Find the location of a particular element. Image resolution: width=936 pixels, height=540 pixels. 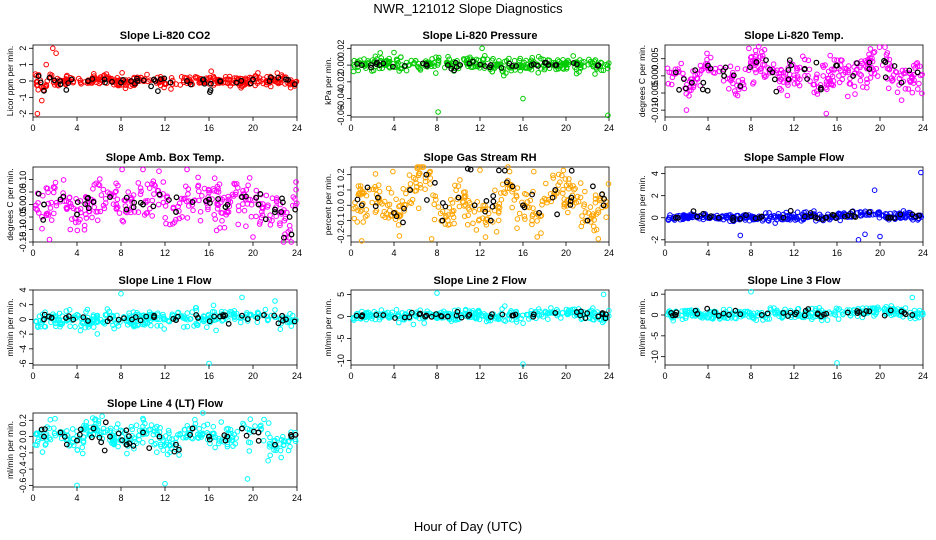

y-tick-label: 5 is located at coordinates (655, 294).